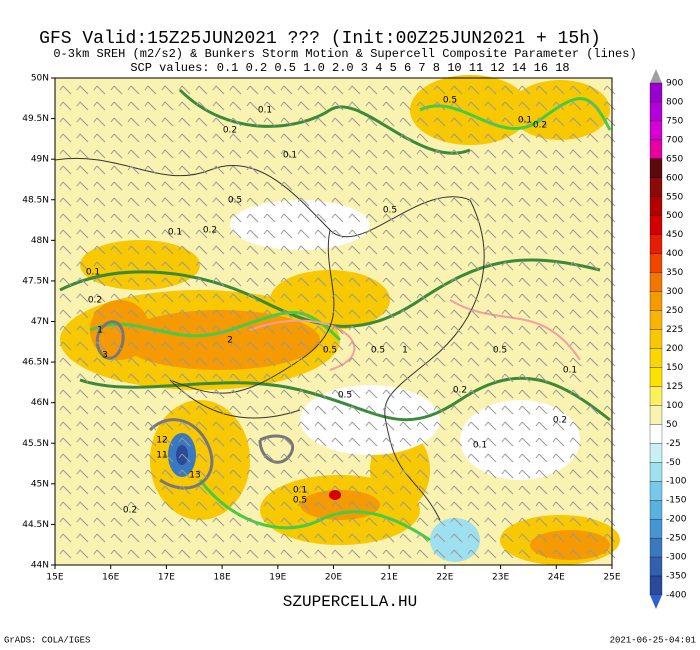  What do you see at coordinates (674, 311) in the screenshot?
I see `colorbar-label: 250` at bounding box center [674, 311].